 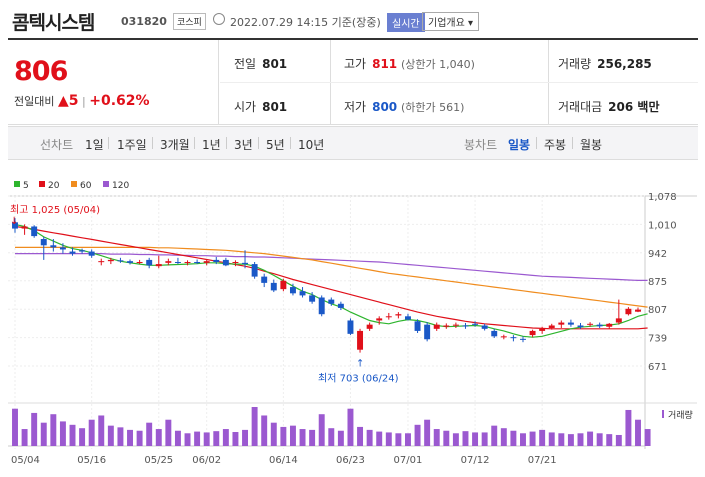 I want to click on period-1d: 1일, so click(x=94, y=145).